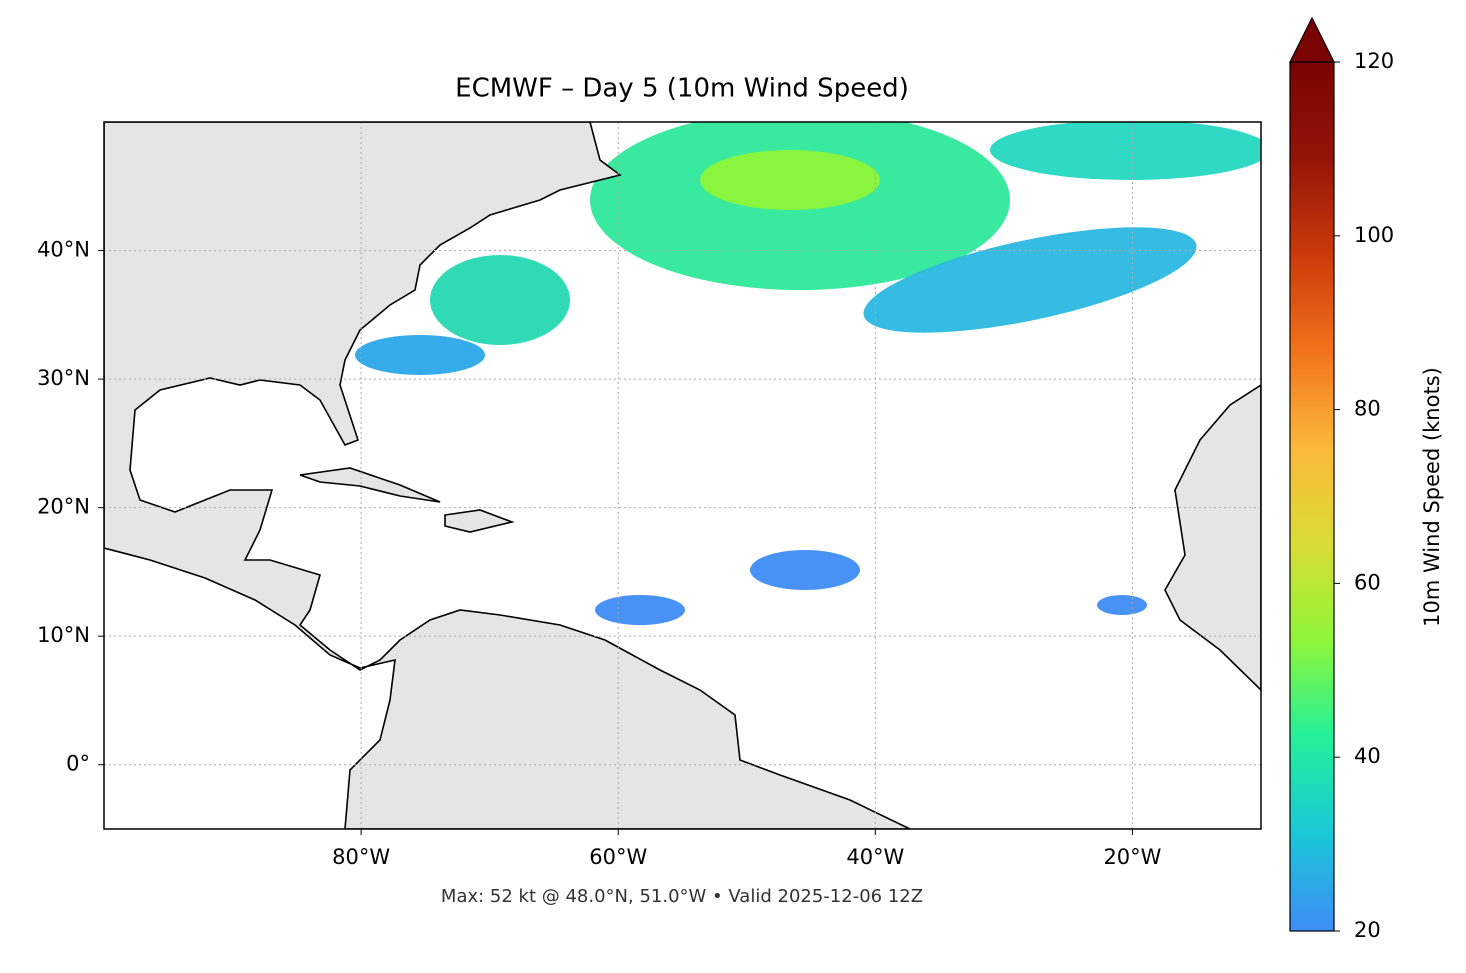 This screenshot has height=973, width=1466. What do you see at coordinates (875, 857) in the screenshot?
I see `x-tick-label: 40°W` at bounding box center [875, 857].